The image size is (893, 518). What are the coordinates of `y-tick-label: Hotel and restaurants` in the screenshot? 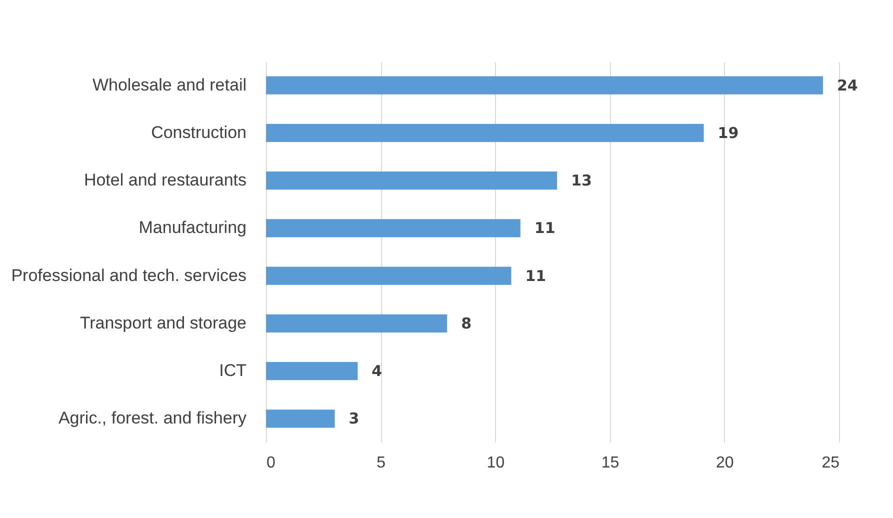 It's located at (165, 180).